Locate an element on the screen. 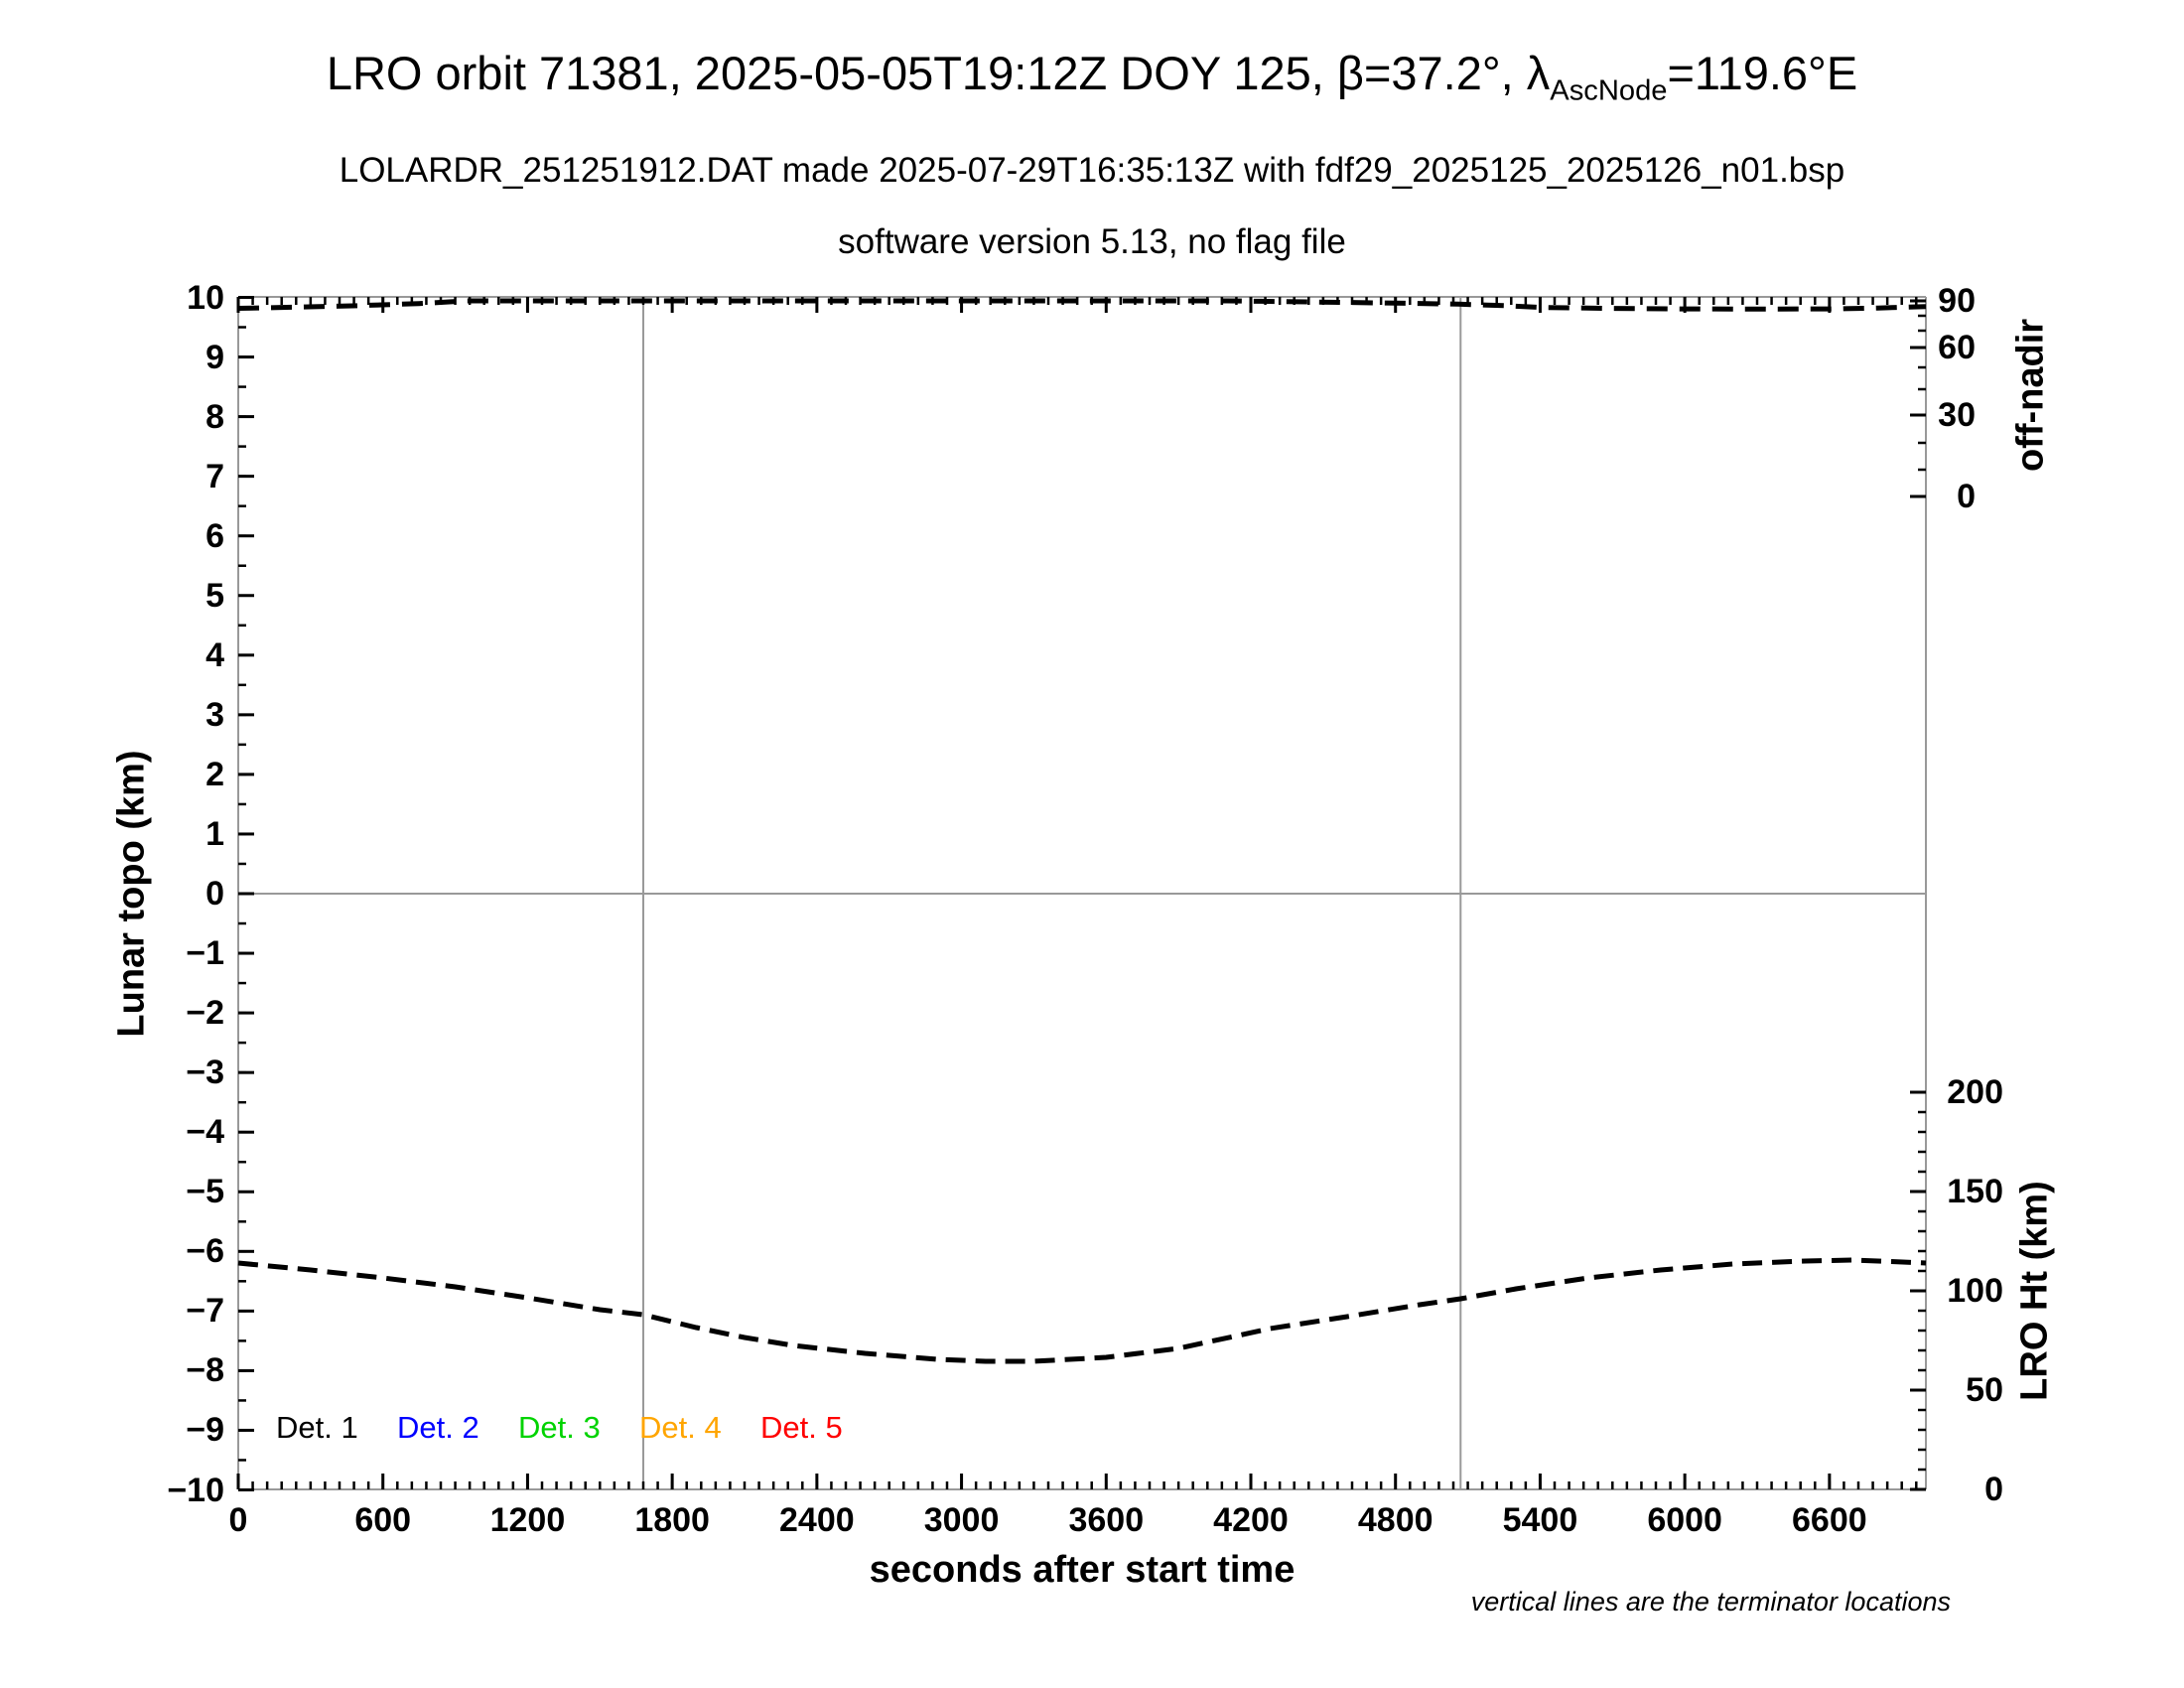 This screenshot has height=1688, width=2184. legend-item-det-5: Det. 5 is located at coordinates (801, 1427).